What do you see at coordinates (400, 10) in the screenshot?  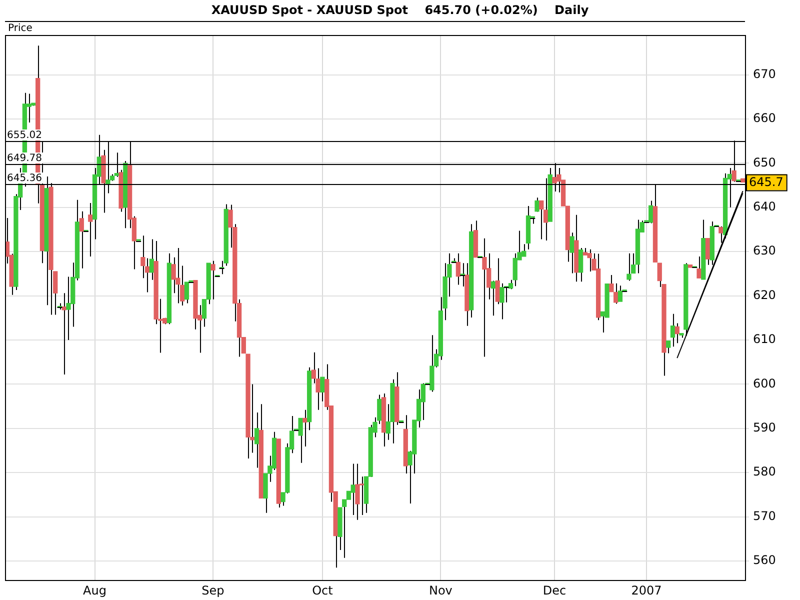 I see `chart-title: XAUUSD Spot - XAUUSD Spot 645.70 (+0.02%) Daily` at bounding box center [400, 10].